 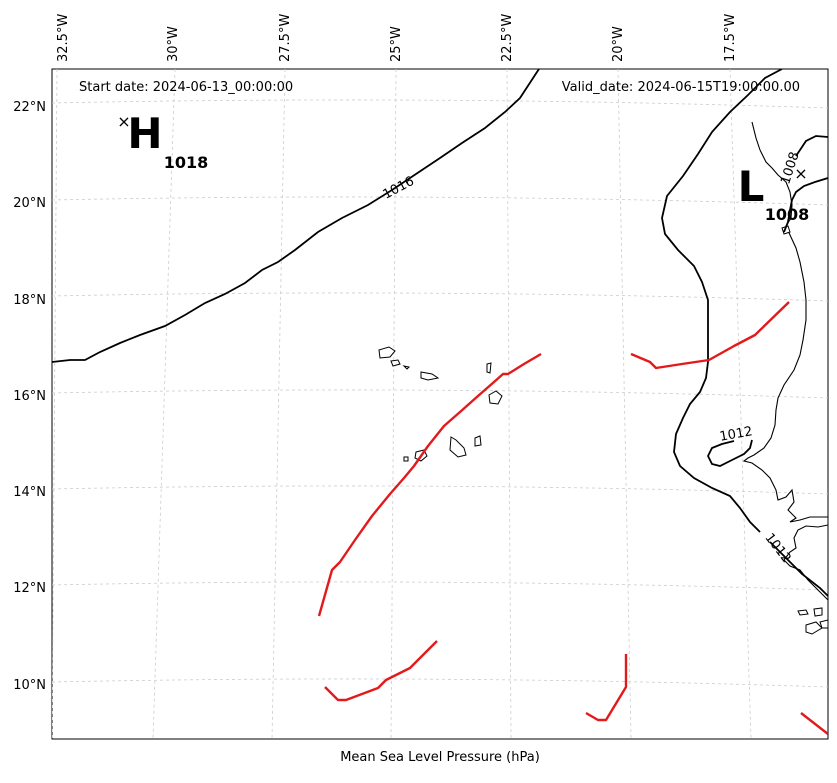 What do you see at coordinates (393, 404) in the screenshot?
I see `meridian-25w` at bounding box center [393, 404].